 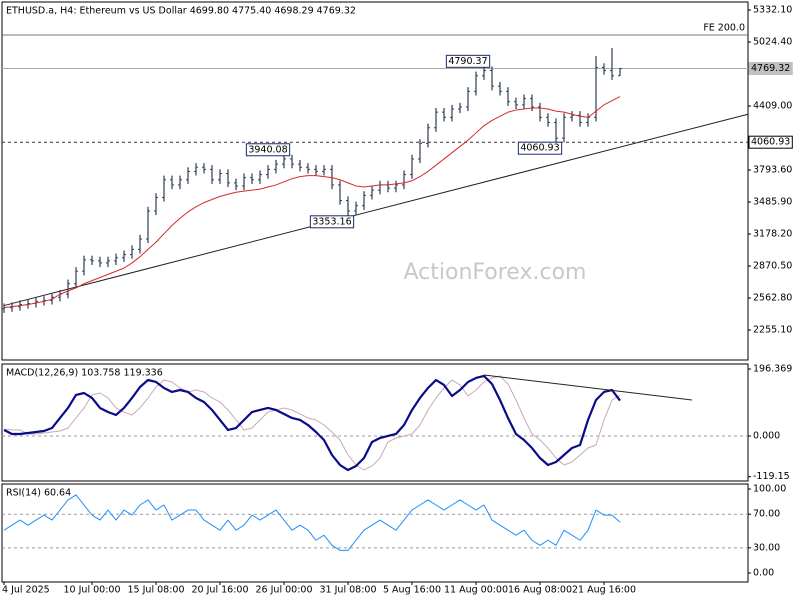 I want to click on y-tick-label: 4409.00, so click(x=772, y=105).